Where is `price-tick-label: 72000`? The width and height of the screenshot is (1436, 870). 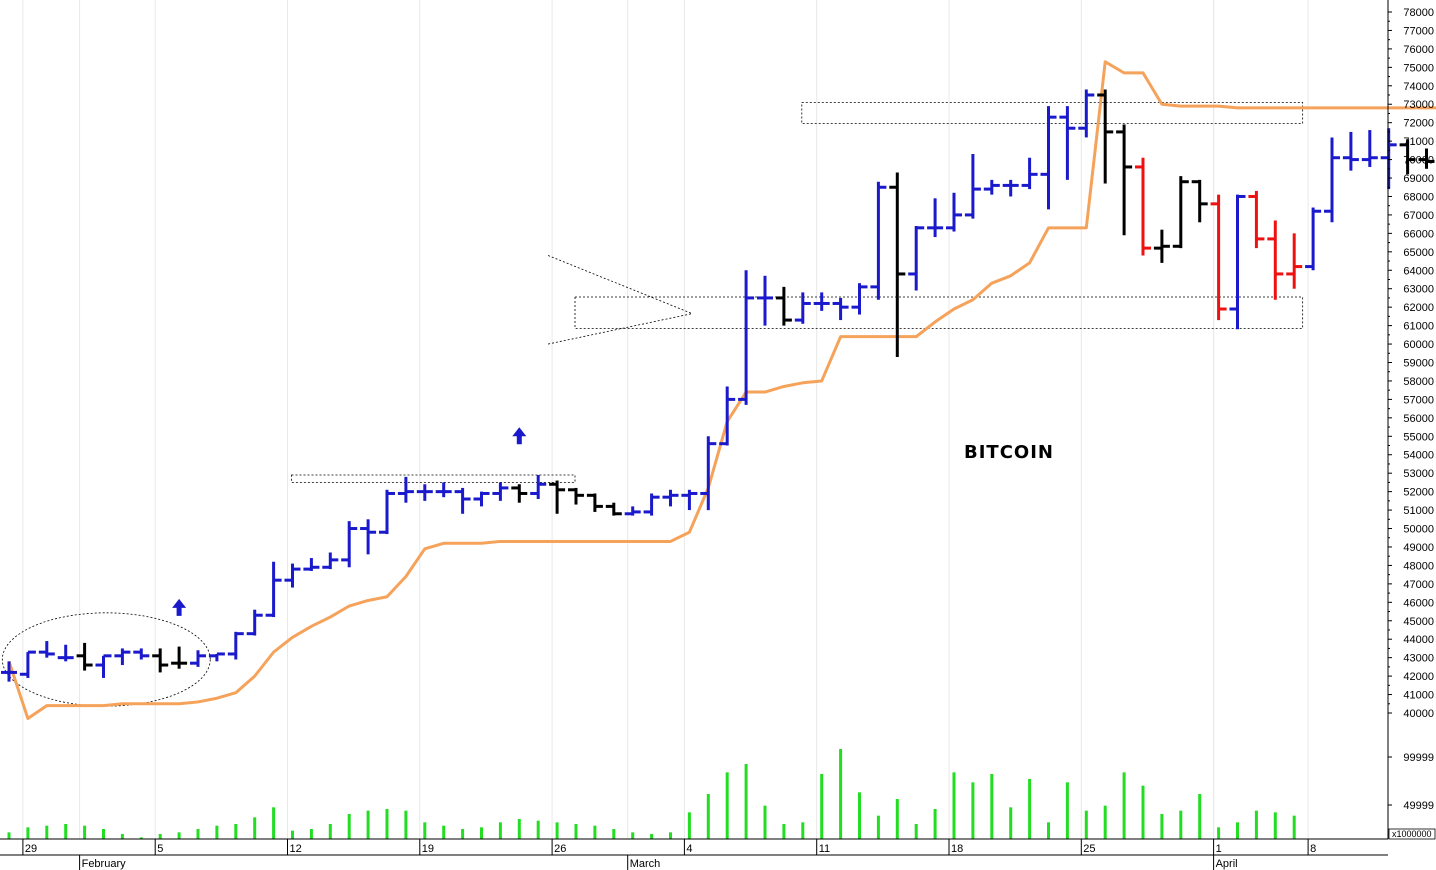 price-tick-label: 72000 is located at coordinates (1418, 124).